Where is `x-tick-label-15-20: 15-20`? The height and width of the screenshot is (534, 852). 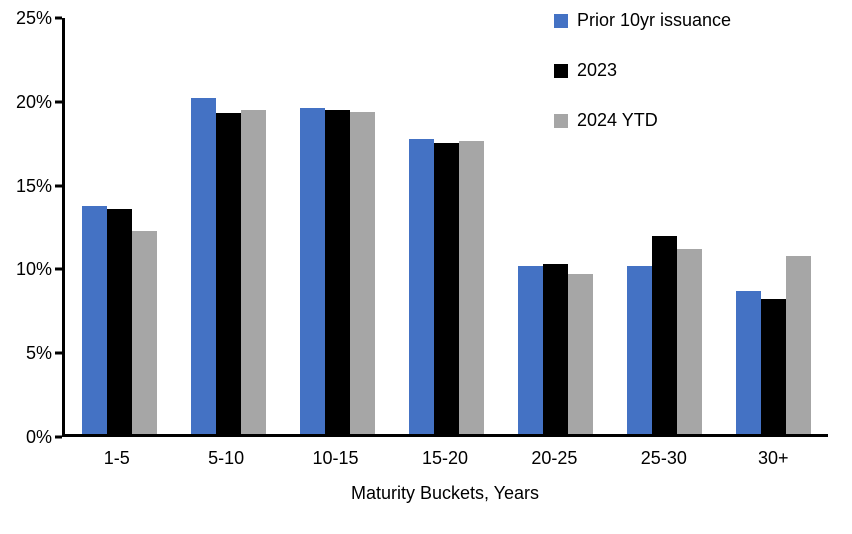 x-tick-label-15-20: 15-20 is located at coordinates (444, 458).